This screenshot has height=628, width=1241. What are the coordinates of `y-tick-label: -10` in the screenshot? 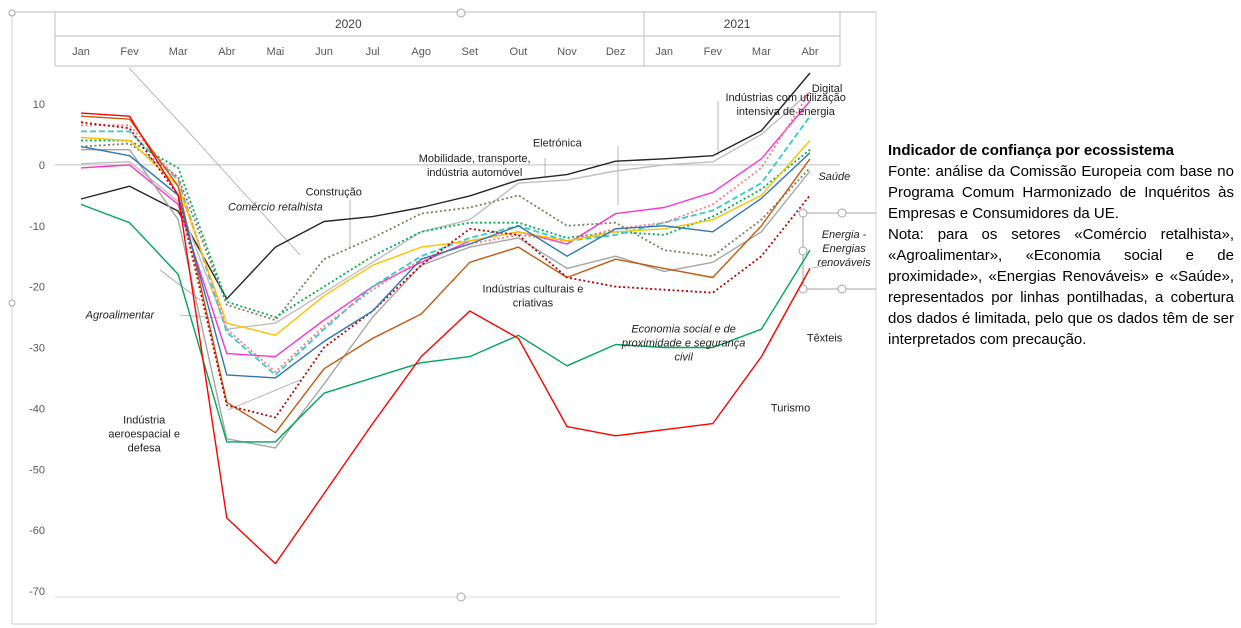 It's located at (37, 227).